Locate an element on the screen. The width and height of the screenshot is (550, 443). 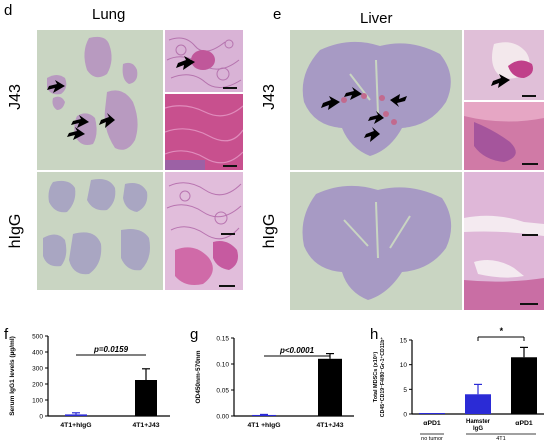
y-axis-label: Serum IgG1 levels (µg/ml) is located at coordinates (12, 376).